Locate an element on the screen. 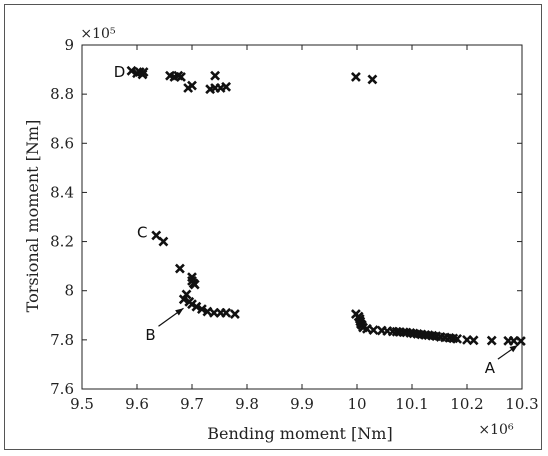 The width and height of the screenshot is (548, 456). y-tick-label: 9 is located at coordinates (69, 45).